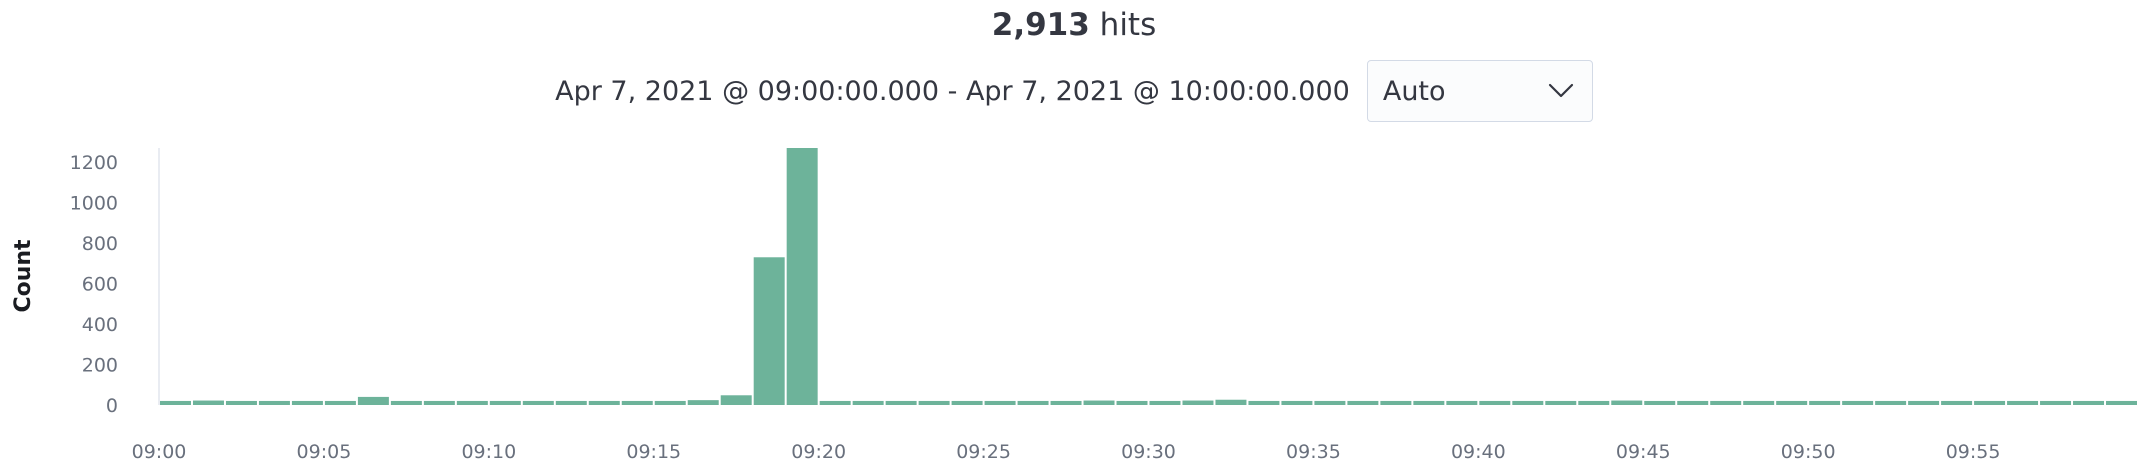 This screenshot has width=2148, height=470. Describe the element at coordinates (653, 452) in the screenshot. I see `x-tick-label: 09:15` at that location.